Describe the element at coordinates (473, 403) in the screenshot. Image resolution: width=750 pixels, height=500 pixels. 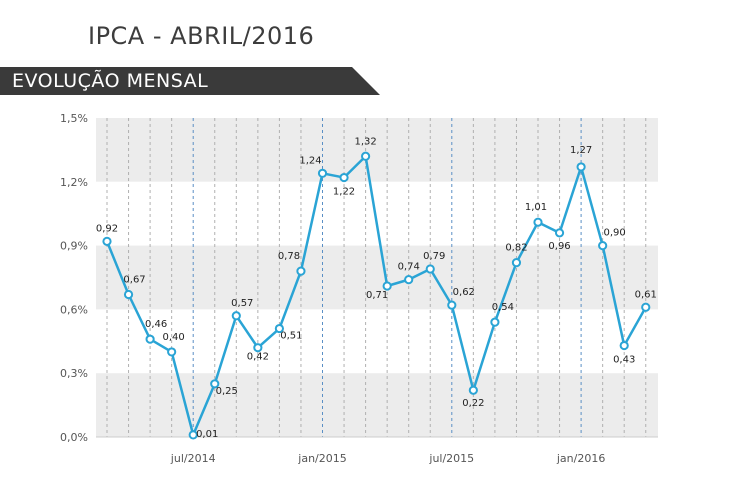
I see `data-label: 0,22` at that location.